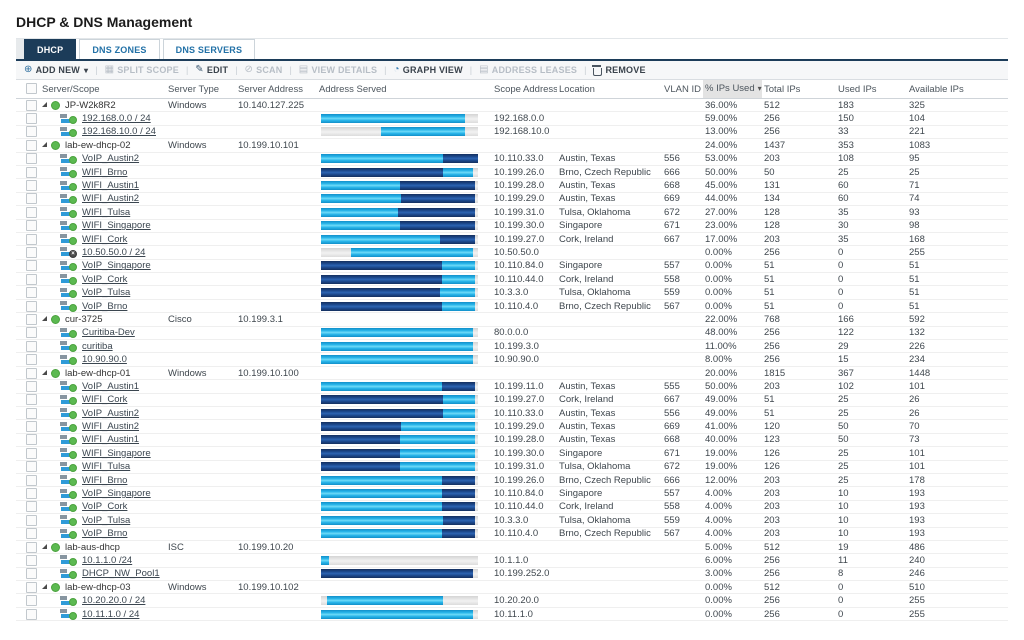 Image resolution: width=1024 pixels, height=640 pixels. I want to click on scope-link: 10.90.90.0, so click(104, 360).